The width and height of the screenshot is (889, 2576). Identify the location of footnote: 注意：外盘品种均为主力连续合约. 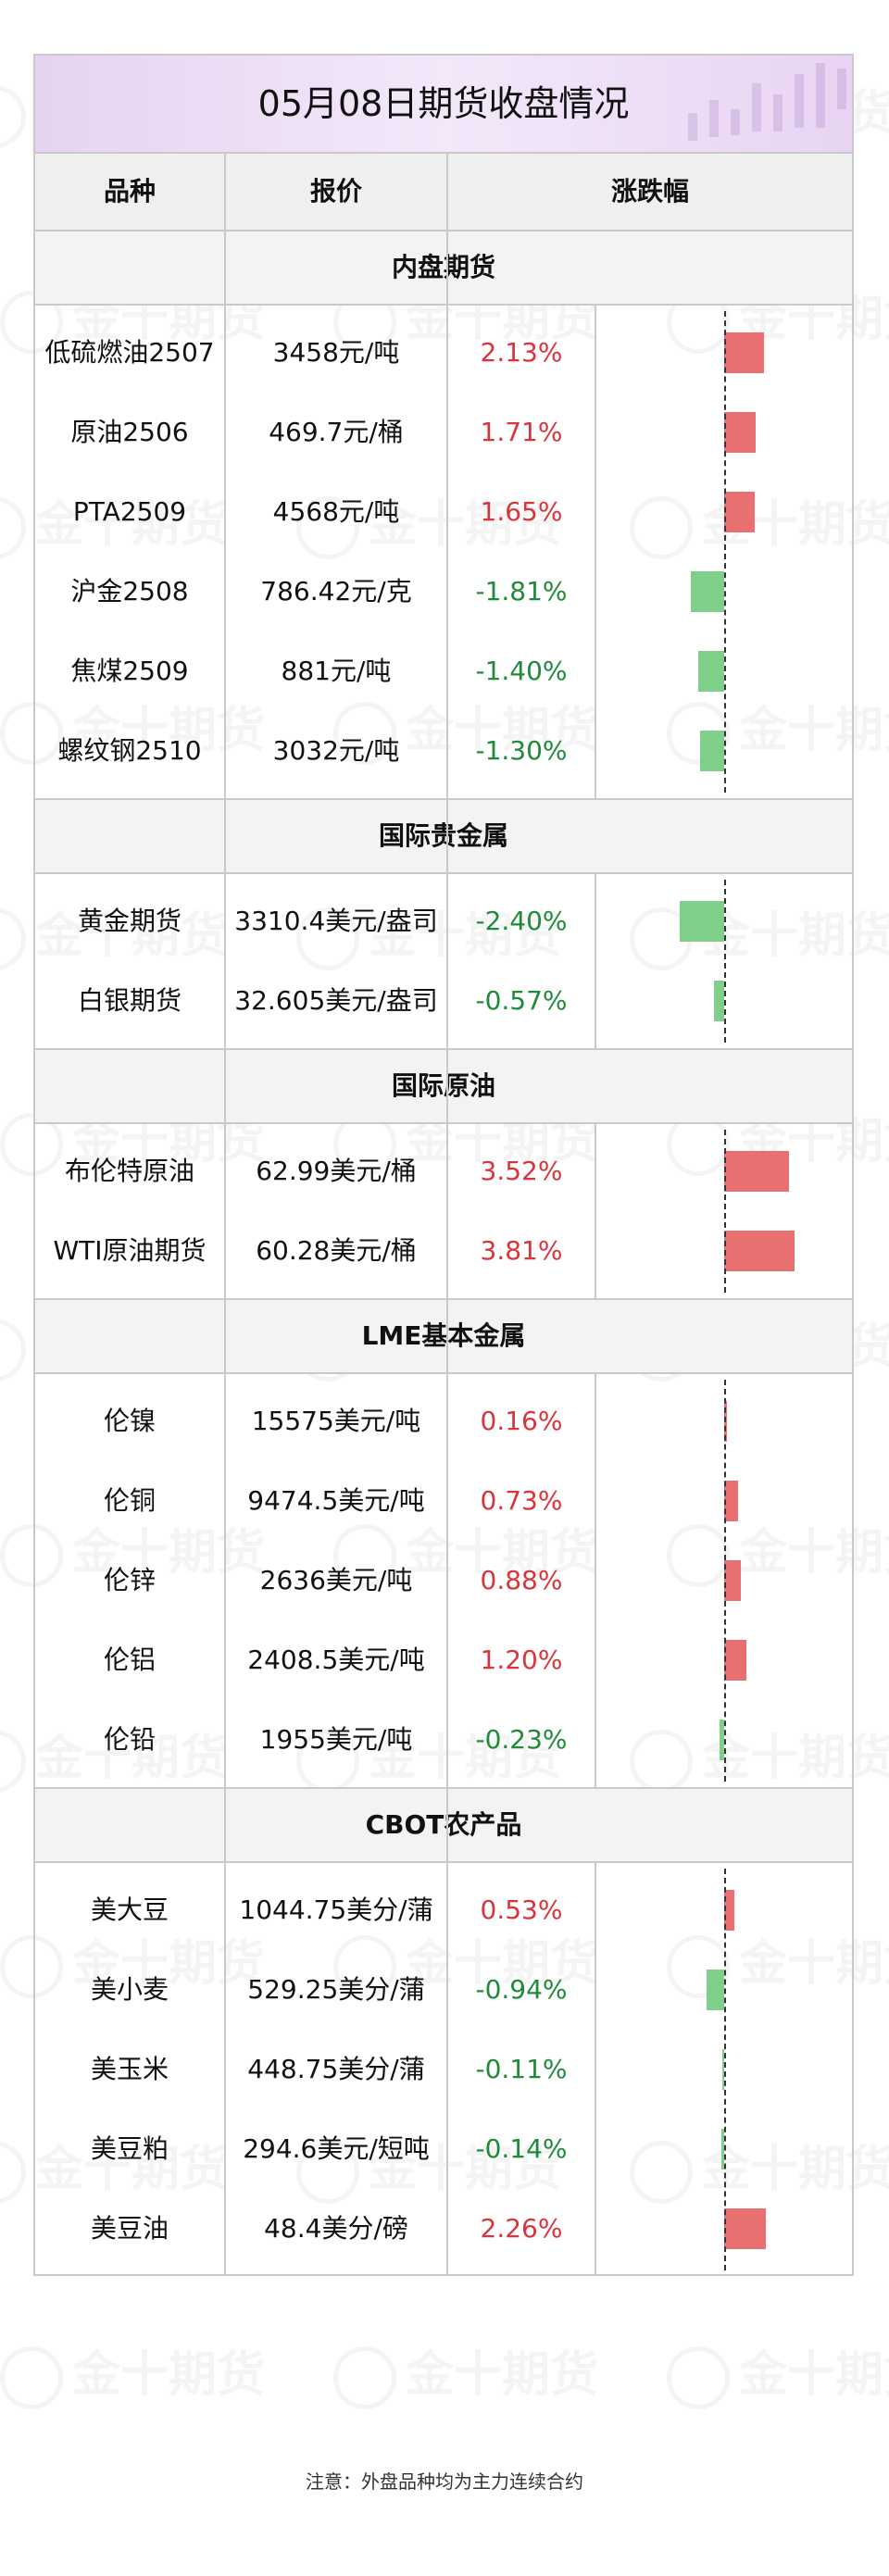
(444, 2482).